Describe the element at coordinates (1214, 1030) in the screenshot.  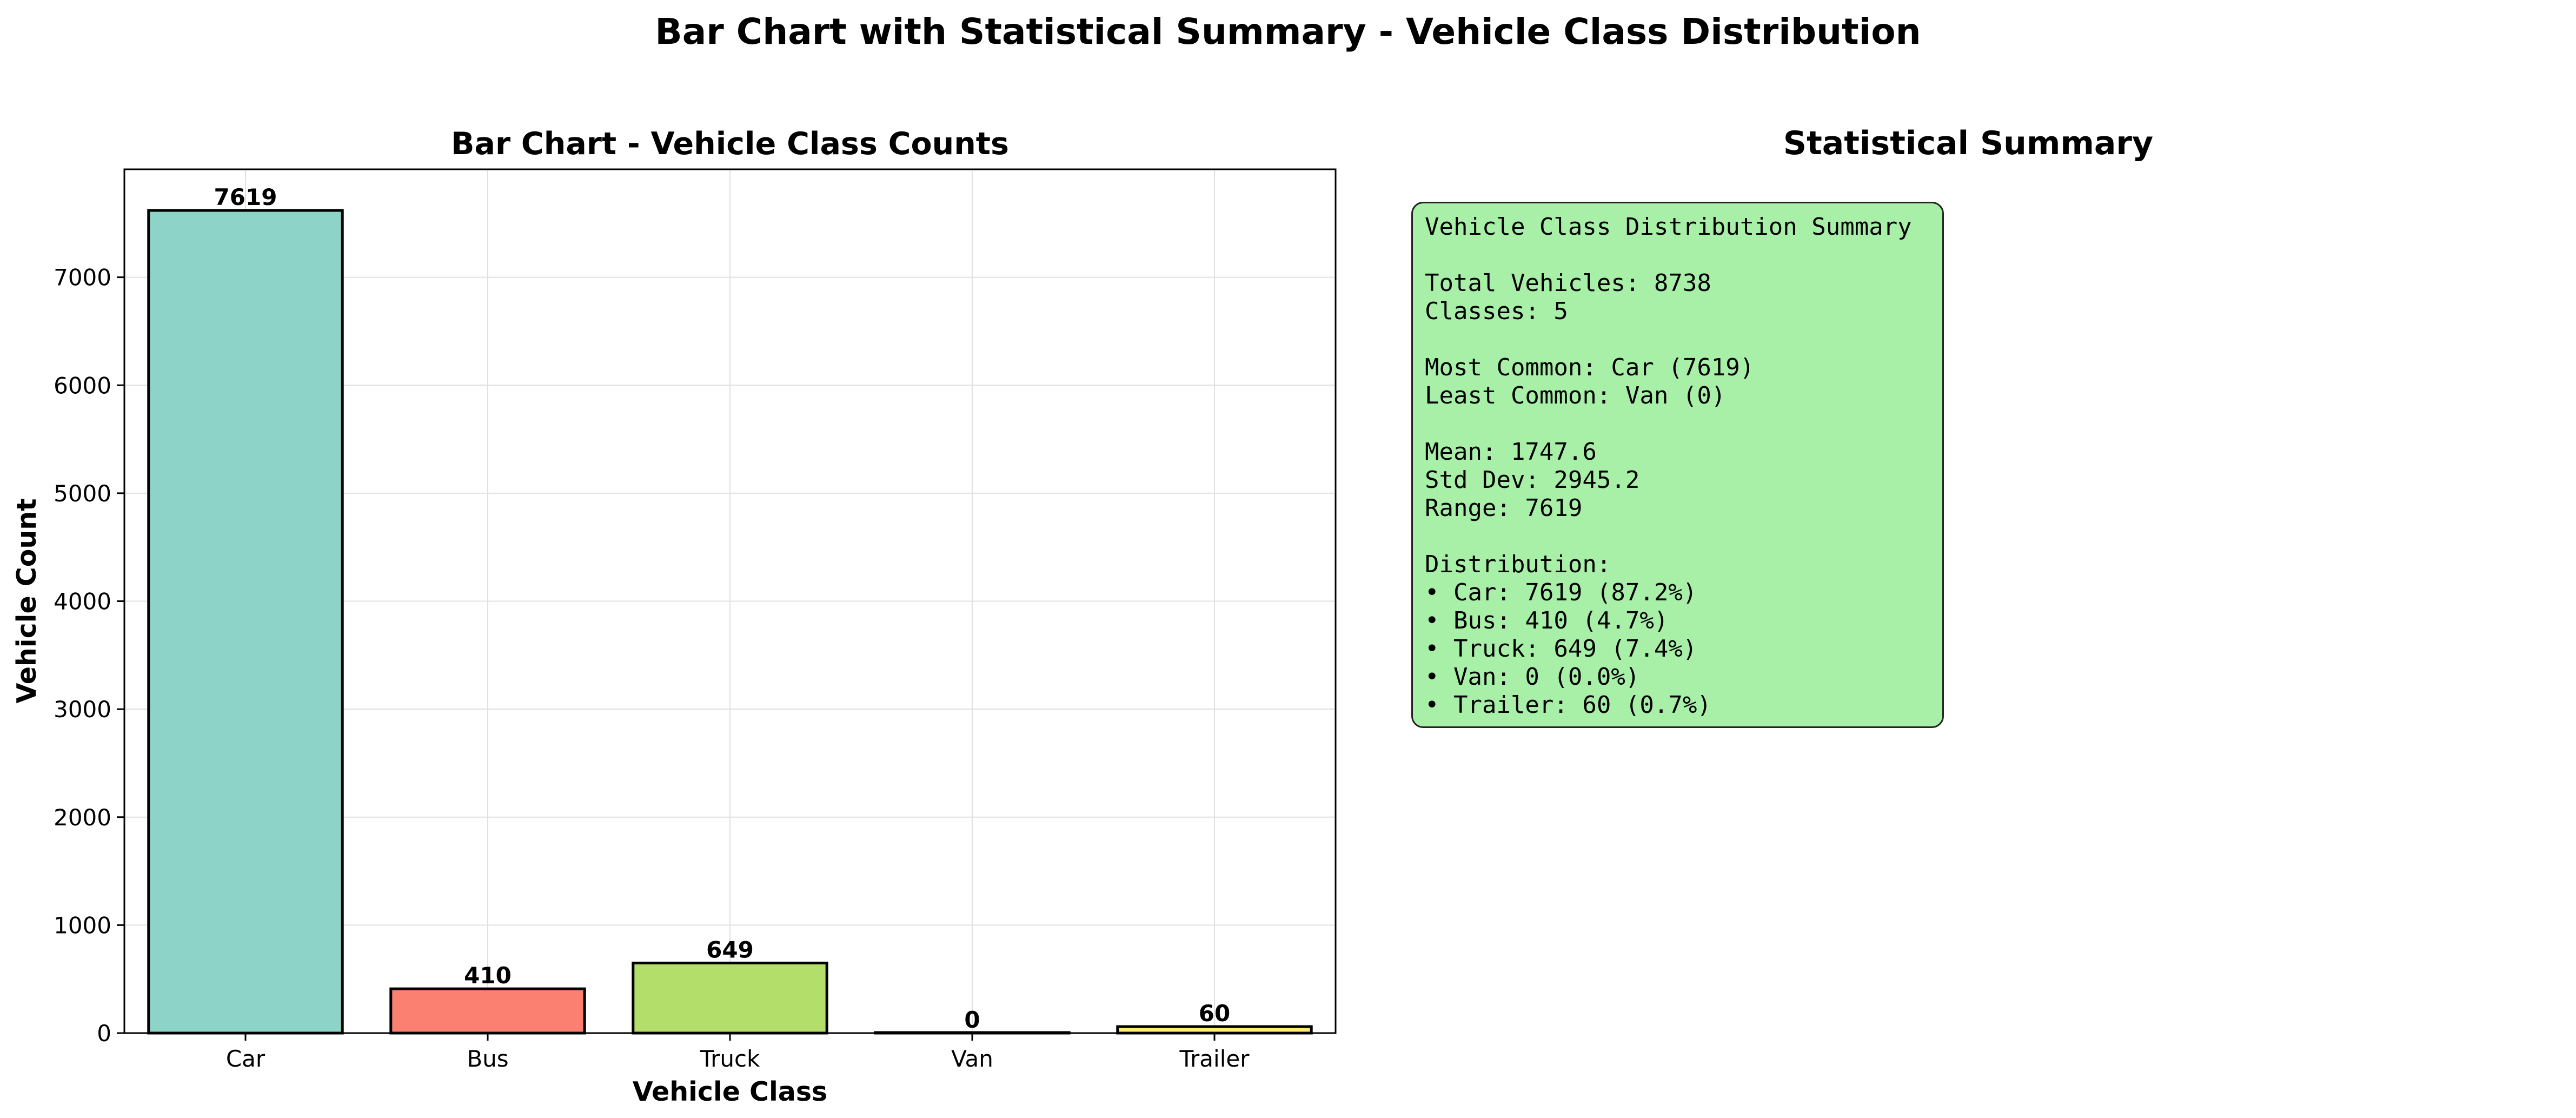
I see `bar-trailer` at that location.